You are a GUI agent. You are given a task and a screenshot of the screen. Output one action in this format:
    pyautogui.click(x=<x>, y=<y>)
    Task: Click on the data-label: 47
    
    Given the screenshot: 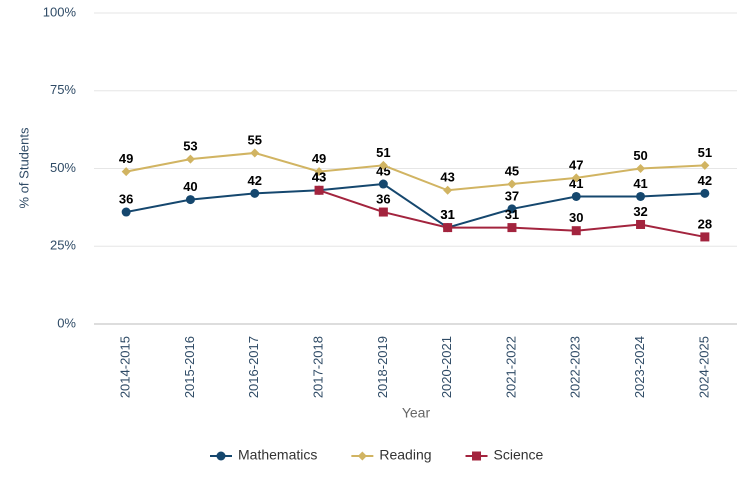 What is the action you would take?
    pyautogui.click(x=576, y=164)
    